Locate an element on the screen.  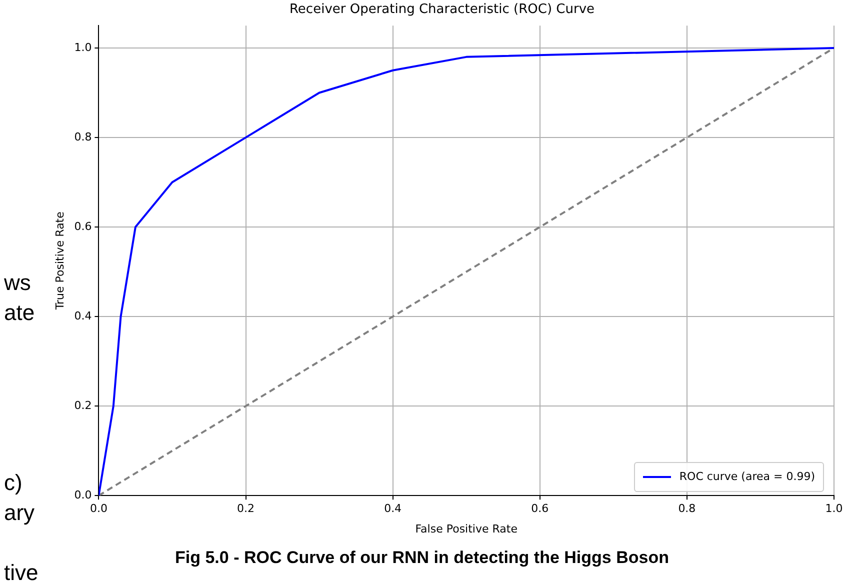
y-tick-label: 0.0 is located at coordinates (83, 495).